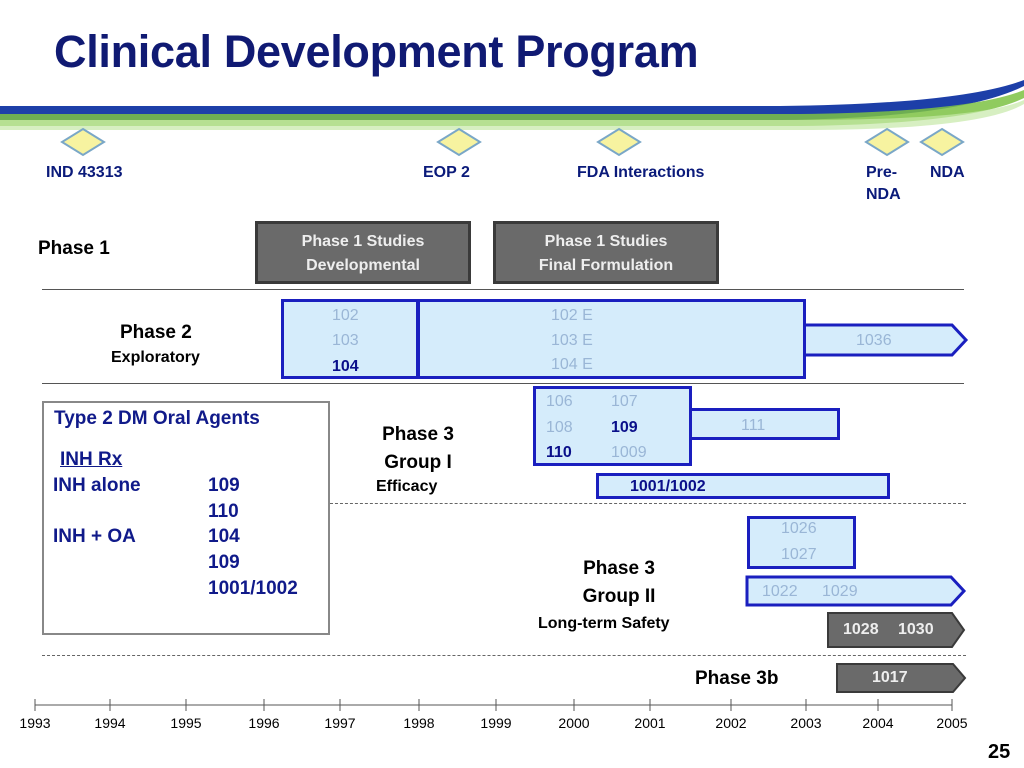  What do you see at coordinates (224, 536) in the screenshot?
I see `legend-row2-v1: 104` at bounding box center [224, 536].